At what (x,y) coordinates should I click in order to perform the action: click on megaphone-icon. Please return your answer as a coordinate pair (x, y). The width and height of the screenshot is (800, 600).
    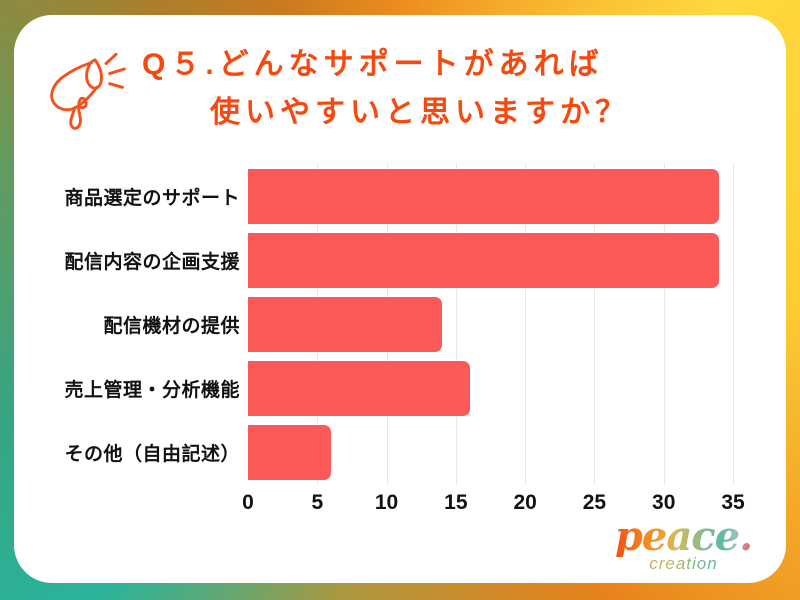
    Looking at the image, I should click on (88, 91).